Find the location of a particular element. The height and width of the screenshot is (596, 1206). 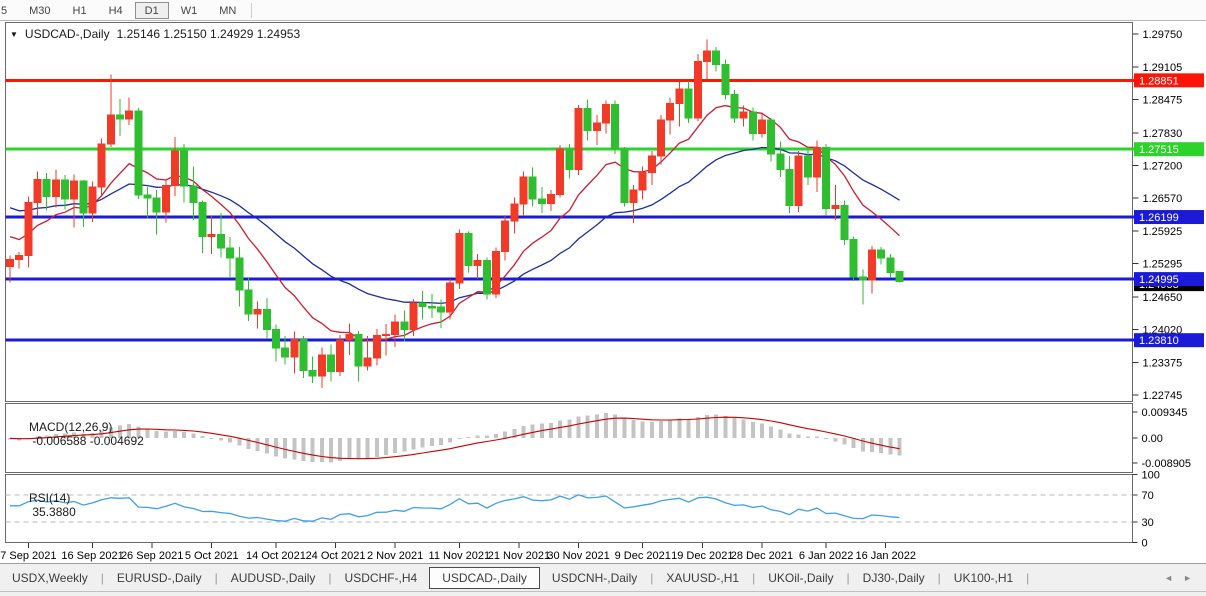

svg-text: 0.00 is located at coordinates (1152, 439).